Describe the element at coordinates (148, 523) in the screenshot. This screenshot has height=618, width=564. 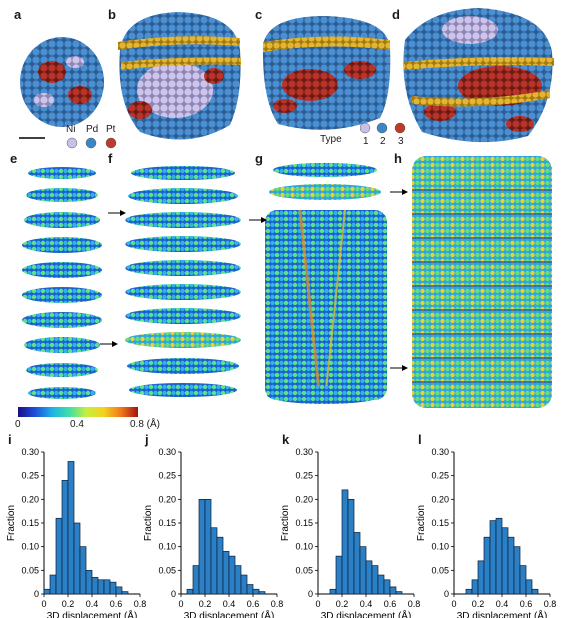
I see `ylabel-j: Fraction` at that location.